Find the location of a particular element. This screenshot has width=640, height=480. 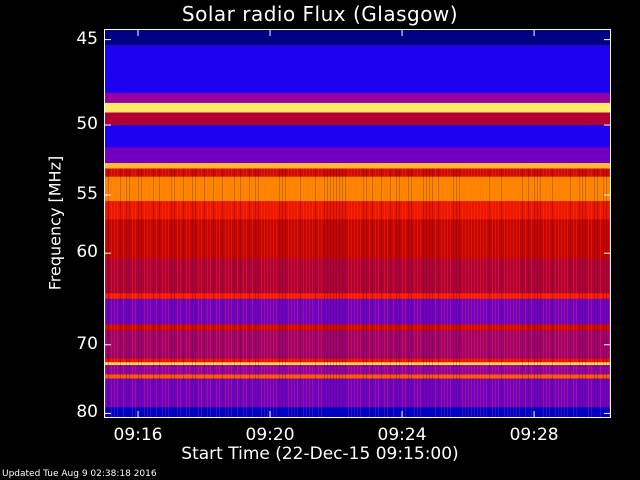

y-tick-label: 60 is located at coordinates (87, 252).